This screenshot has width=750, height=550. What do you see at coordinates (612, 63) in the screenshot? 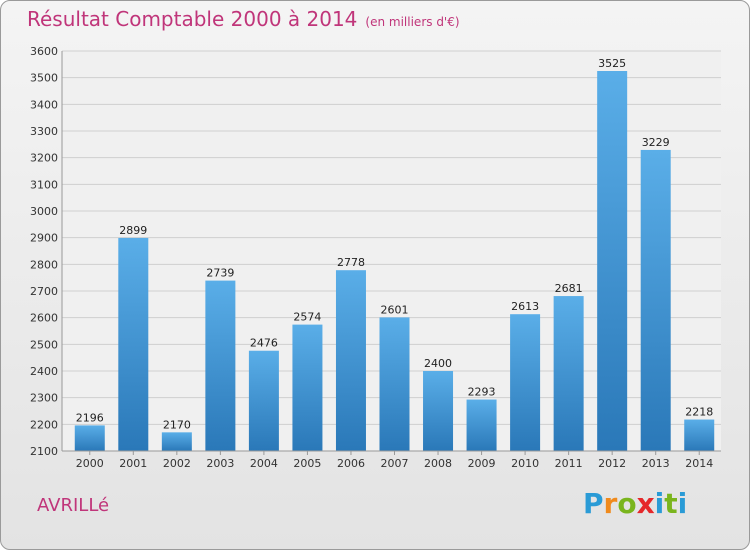
I see `bar-value-label: 3525` at bounding box center [612, 63].